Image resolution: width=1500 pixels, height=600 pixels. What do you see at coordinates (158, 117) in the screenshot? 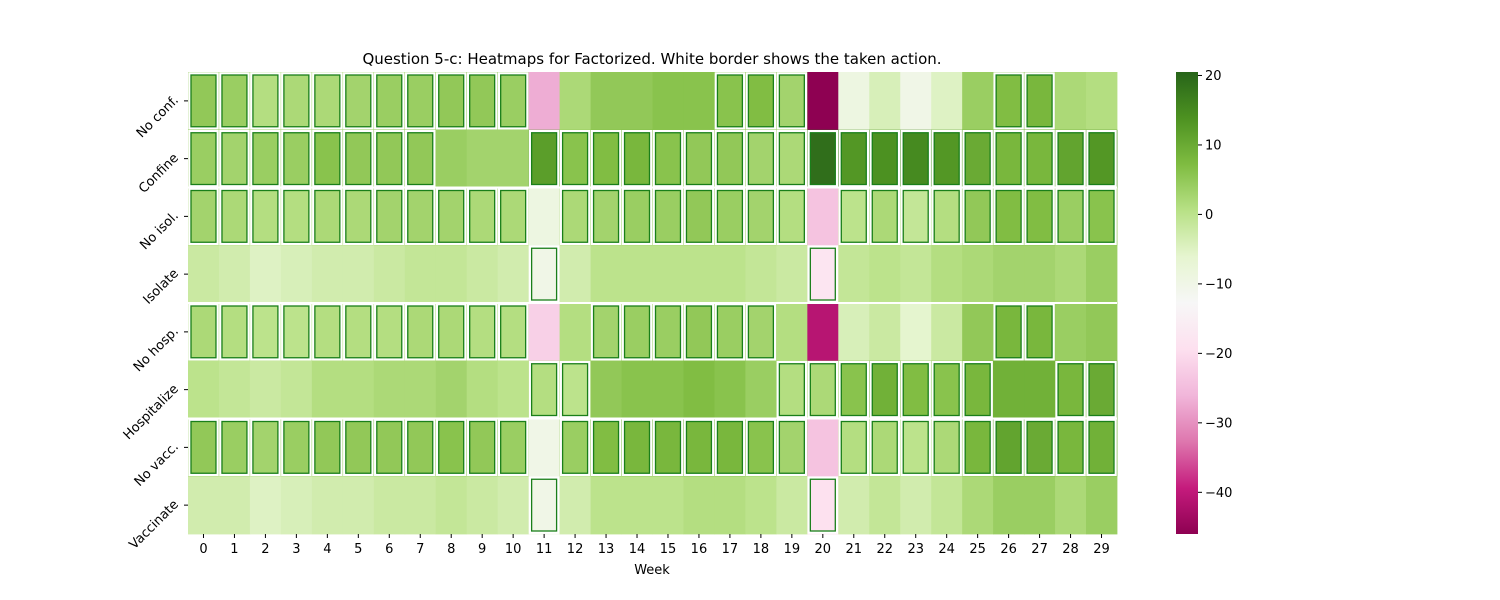
I see `y-tick-label: No conf.` at bounding box center [158, 117].